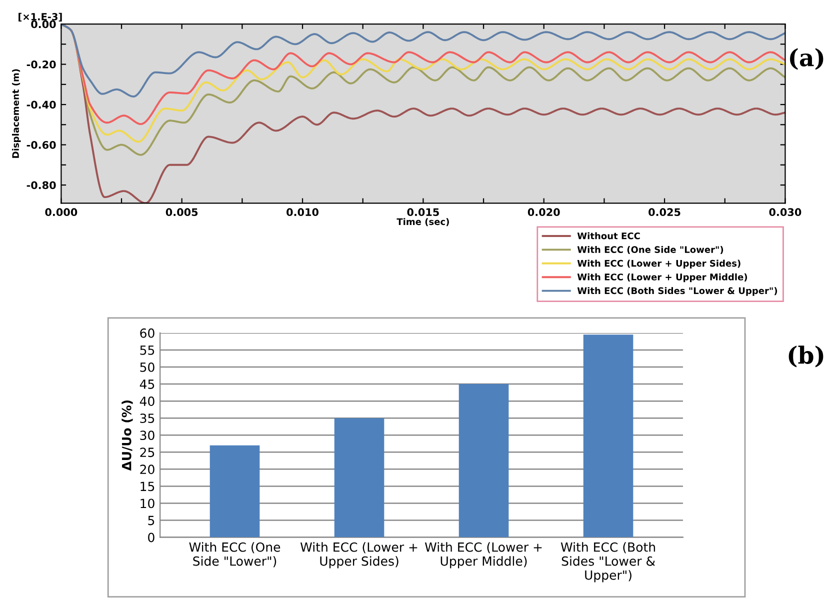  I want to click on y-axis-title: Displacement (m), so click(16, 113).